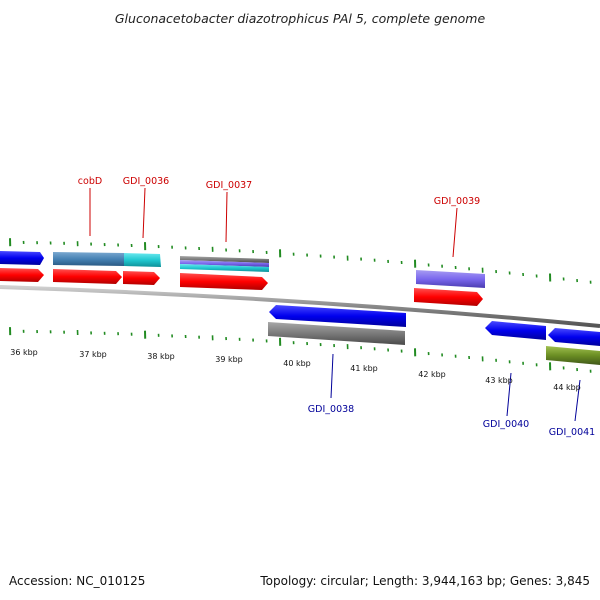  Describe the element at coordinates (77, 581) in the screenshot. I see `accession-text: Accession: NC_010125` at that location.